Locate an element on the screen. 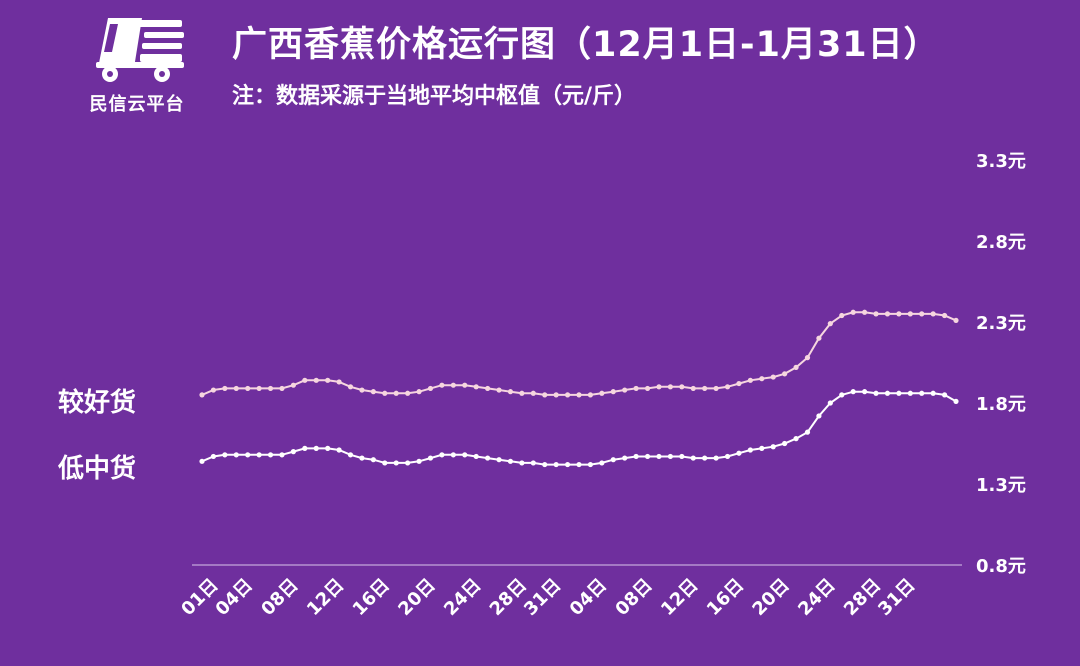 The image size is (1080, 666). y-tick-label: 1.8元 is located at coordinates (1001, 404).